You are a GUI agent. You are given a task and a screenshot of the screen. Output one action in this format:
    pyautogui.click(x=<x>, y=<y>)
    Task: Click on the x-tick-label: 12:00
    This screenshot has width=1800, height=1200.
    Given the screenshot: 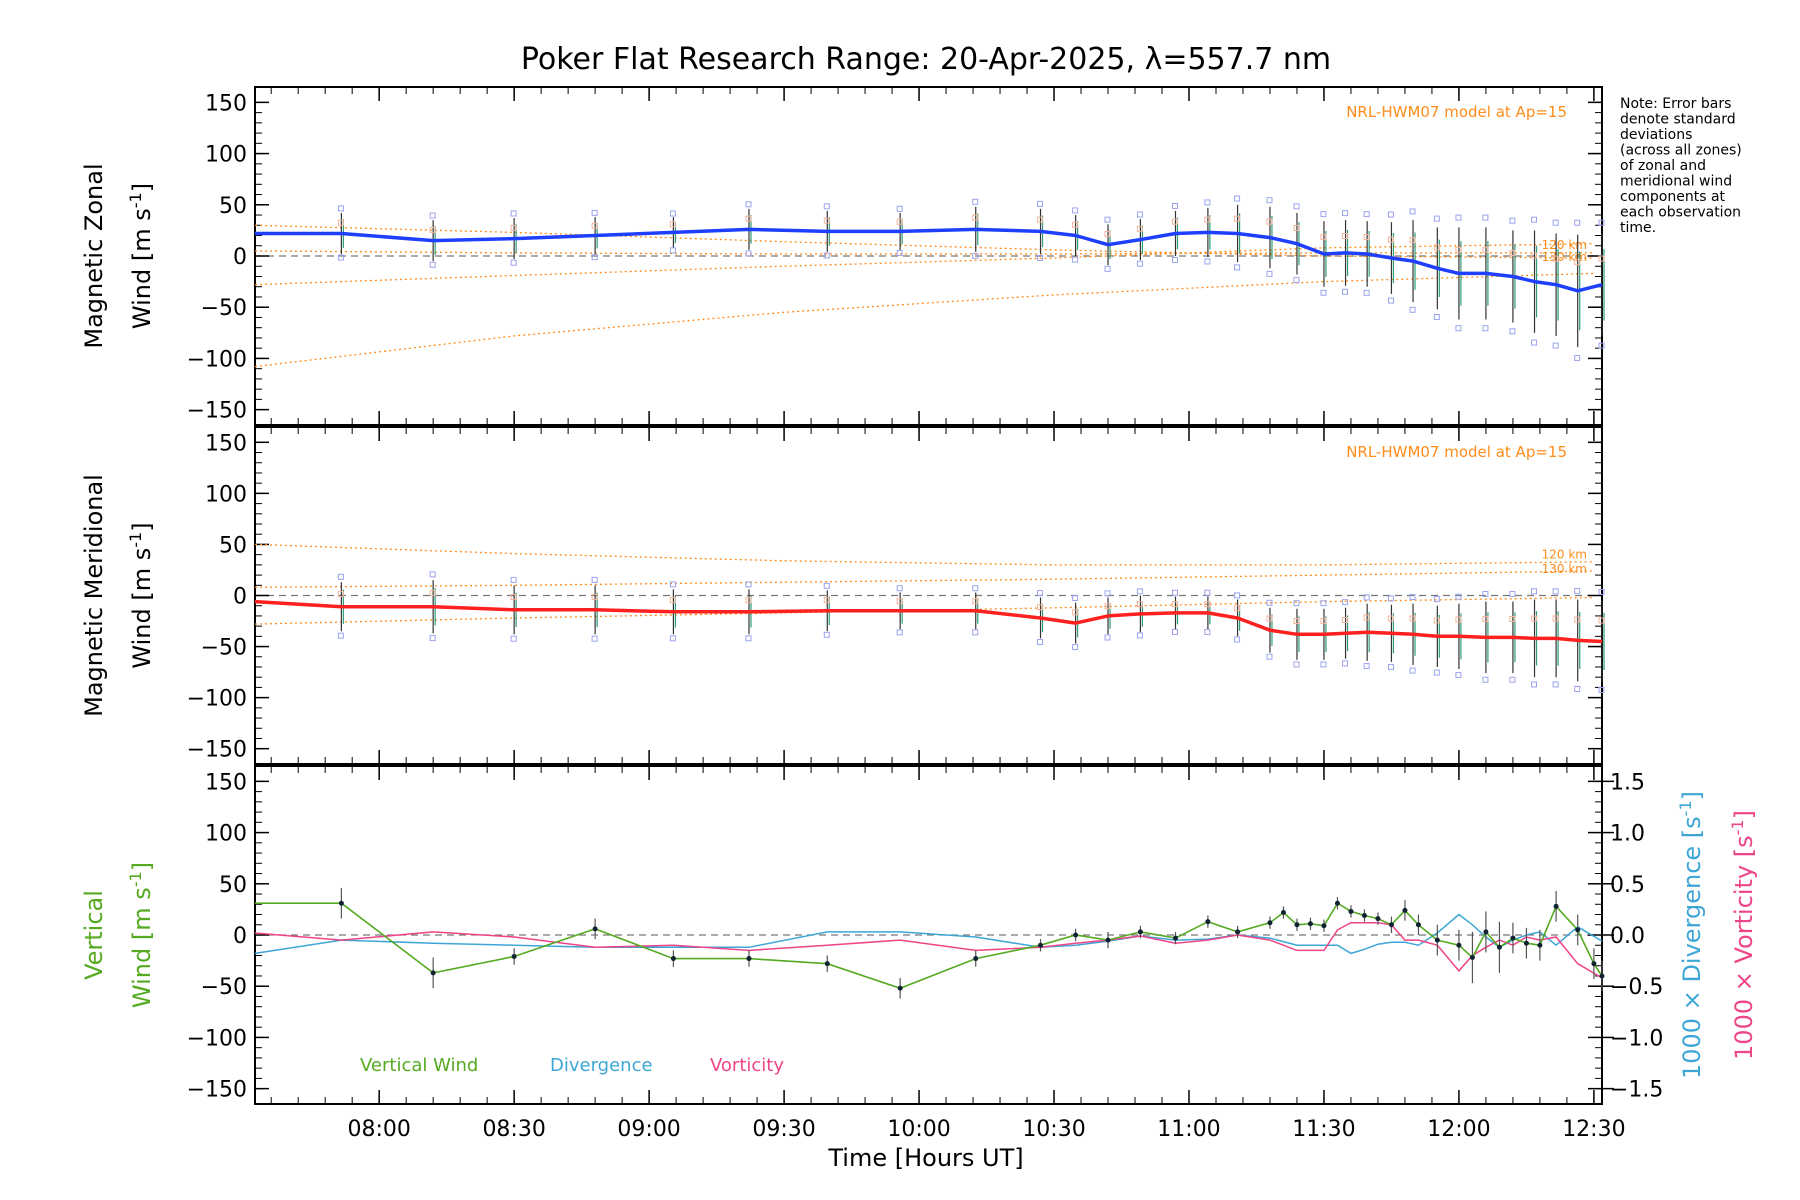 What is the action you would take?
    pyautogui.click(x=1458, y=1129)
    